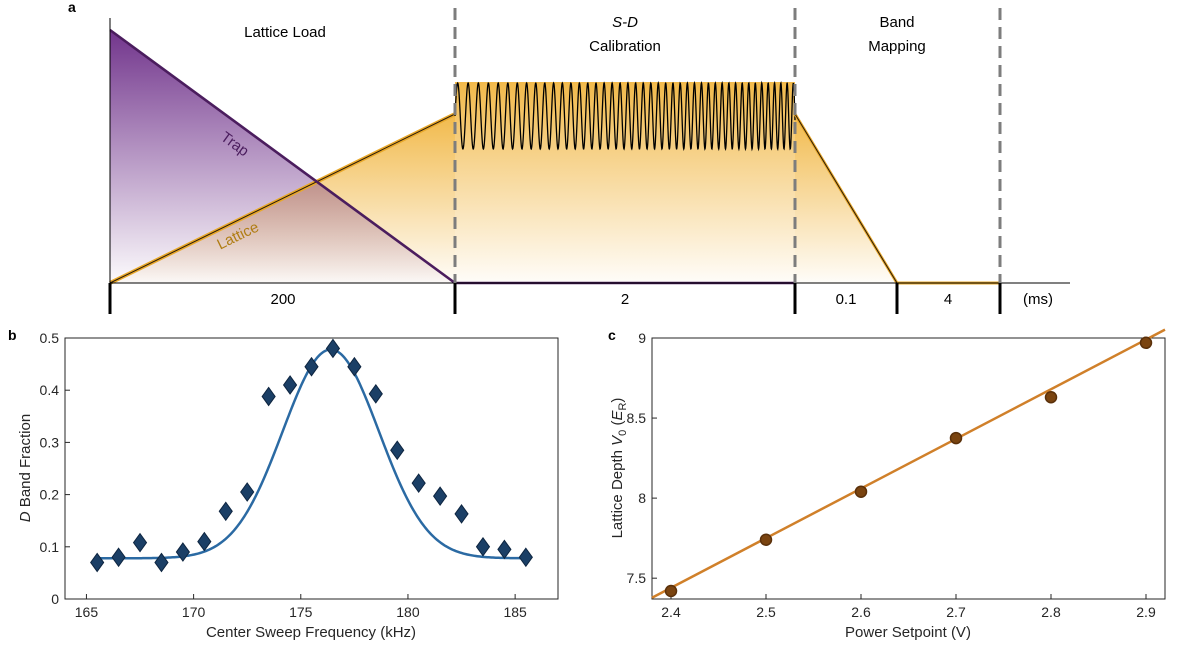  Describe the element at coordinates (50, 338) in the screenshot. I see `panel-b-ytick-label: 0.5` at that location.